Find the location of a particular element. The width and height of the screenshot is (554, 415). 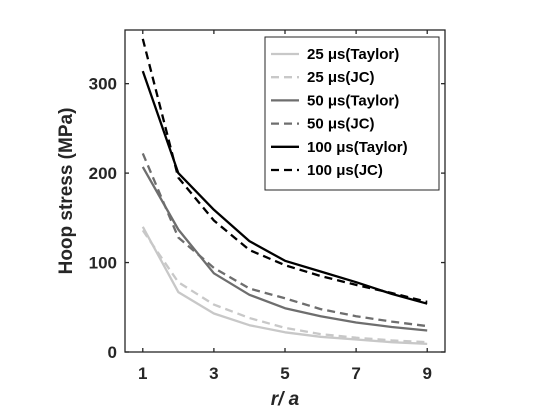

y-tick-label: 0 is located at coordinates (112, 352).